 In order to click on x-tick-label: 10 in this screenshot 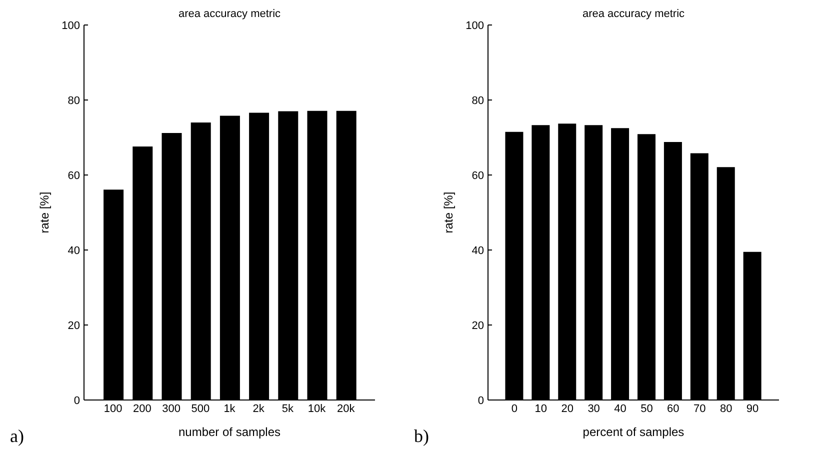, I will do `click(541, 408)`.